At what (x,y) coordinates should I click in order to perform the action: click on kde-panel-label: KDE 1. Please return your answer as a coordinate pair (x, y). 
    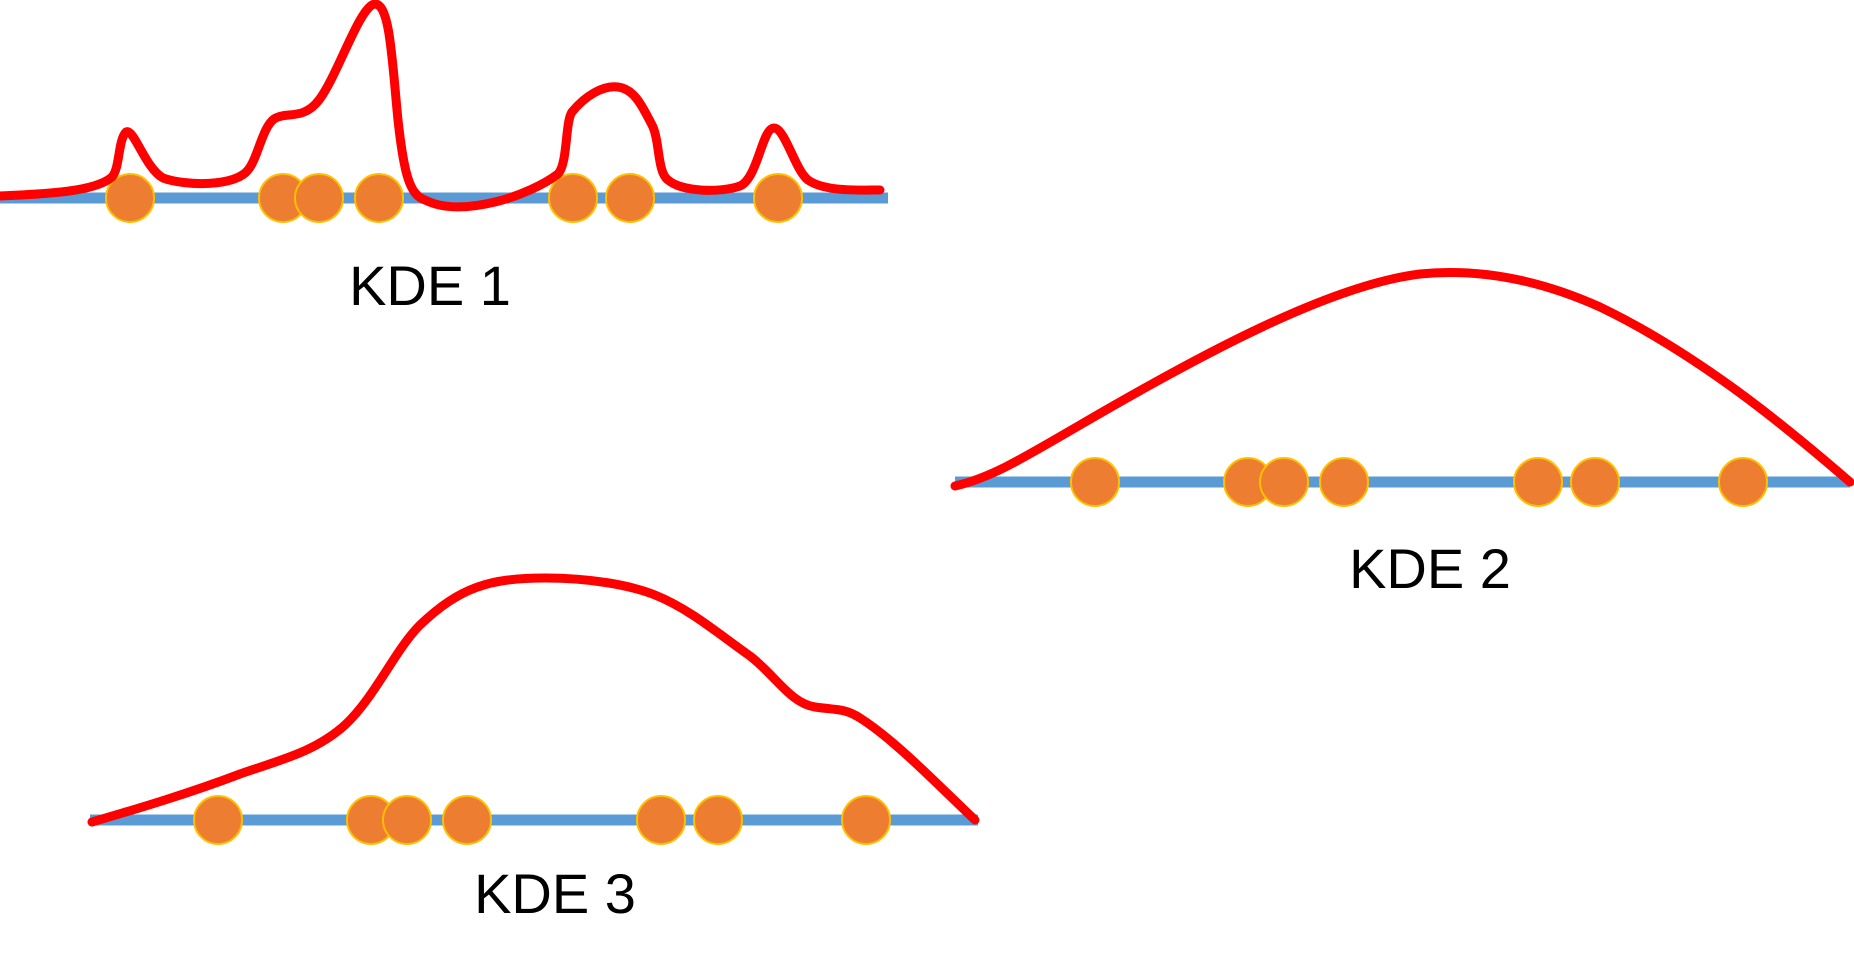
    Looking at the image, I should click on (430, 285).